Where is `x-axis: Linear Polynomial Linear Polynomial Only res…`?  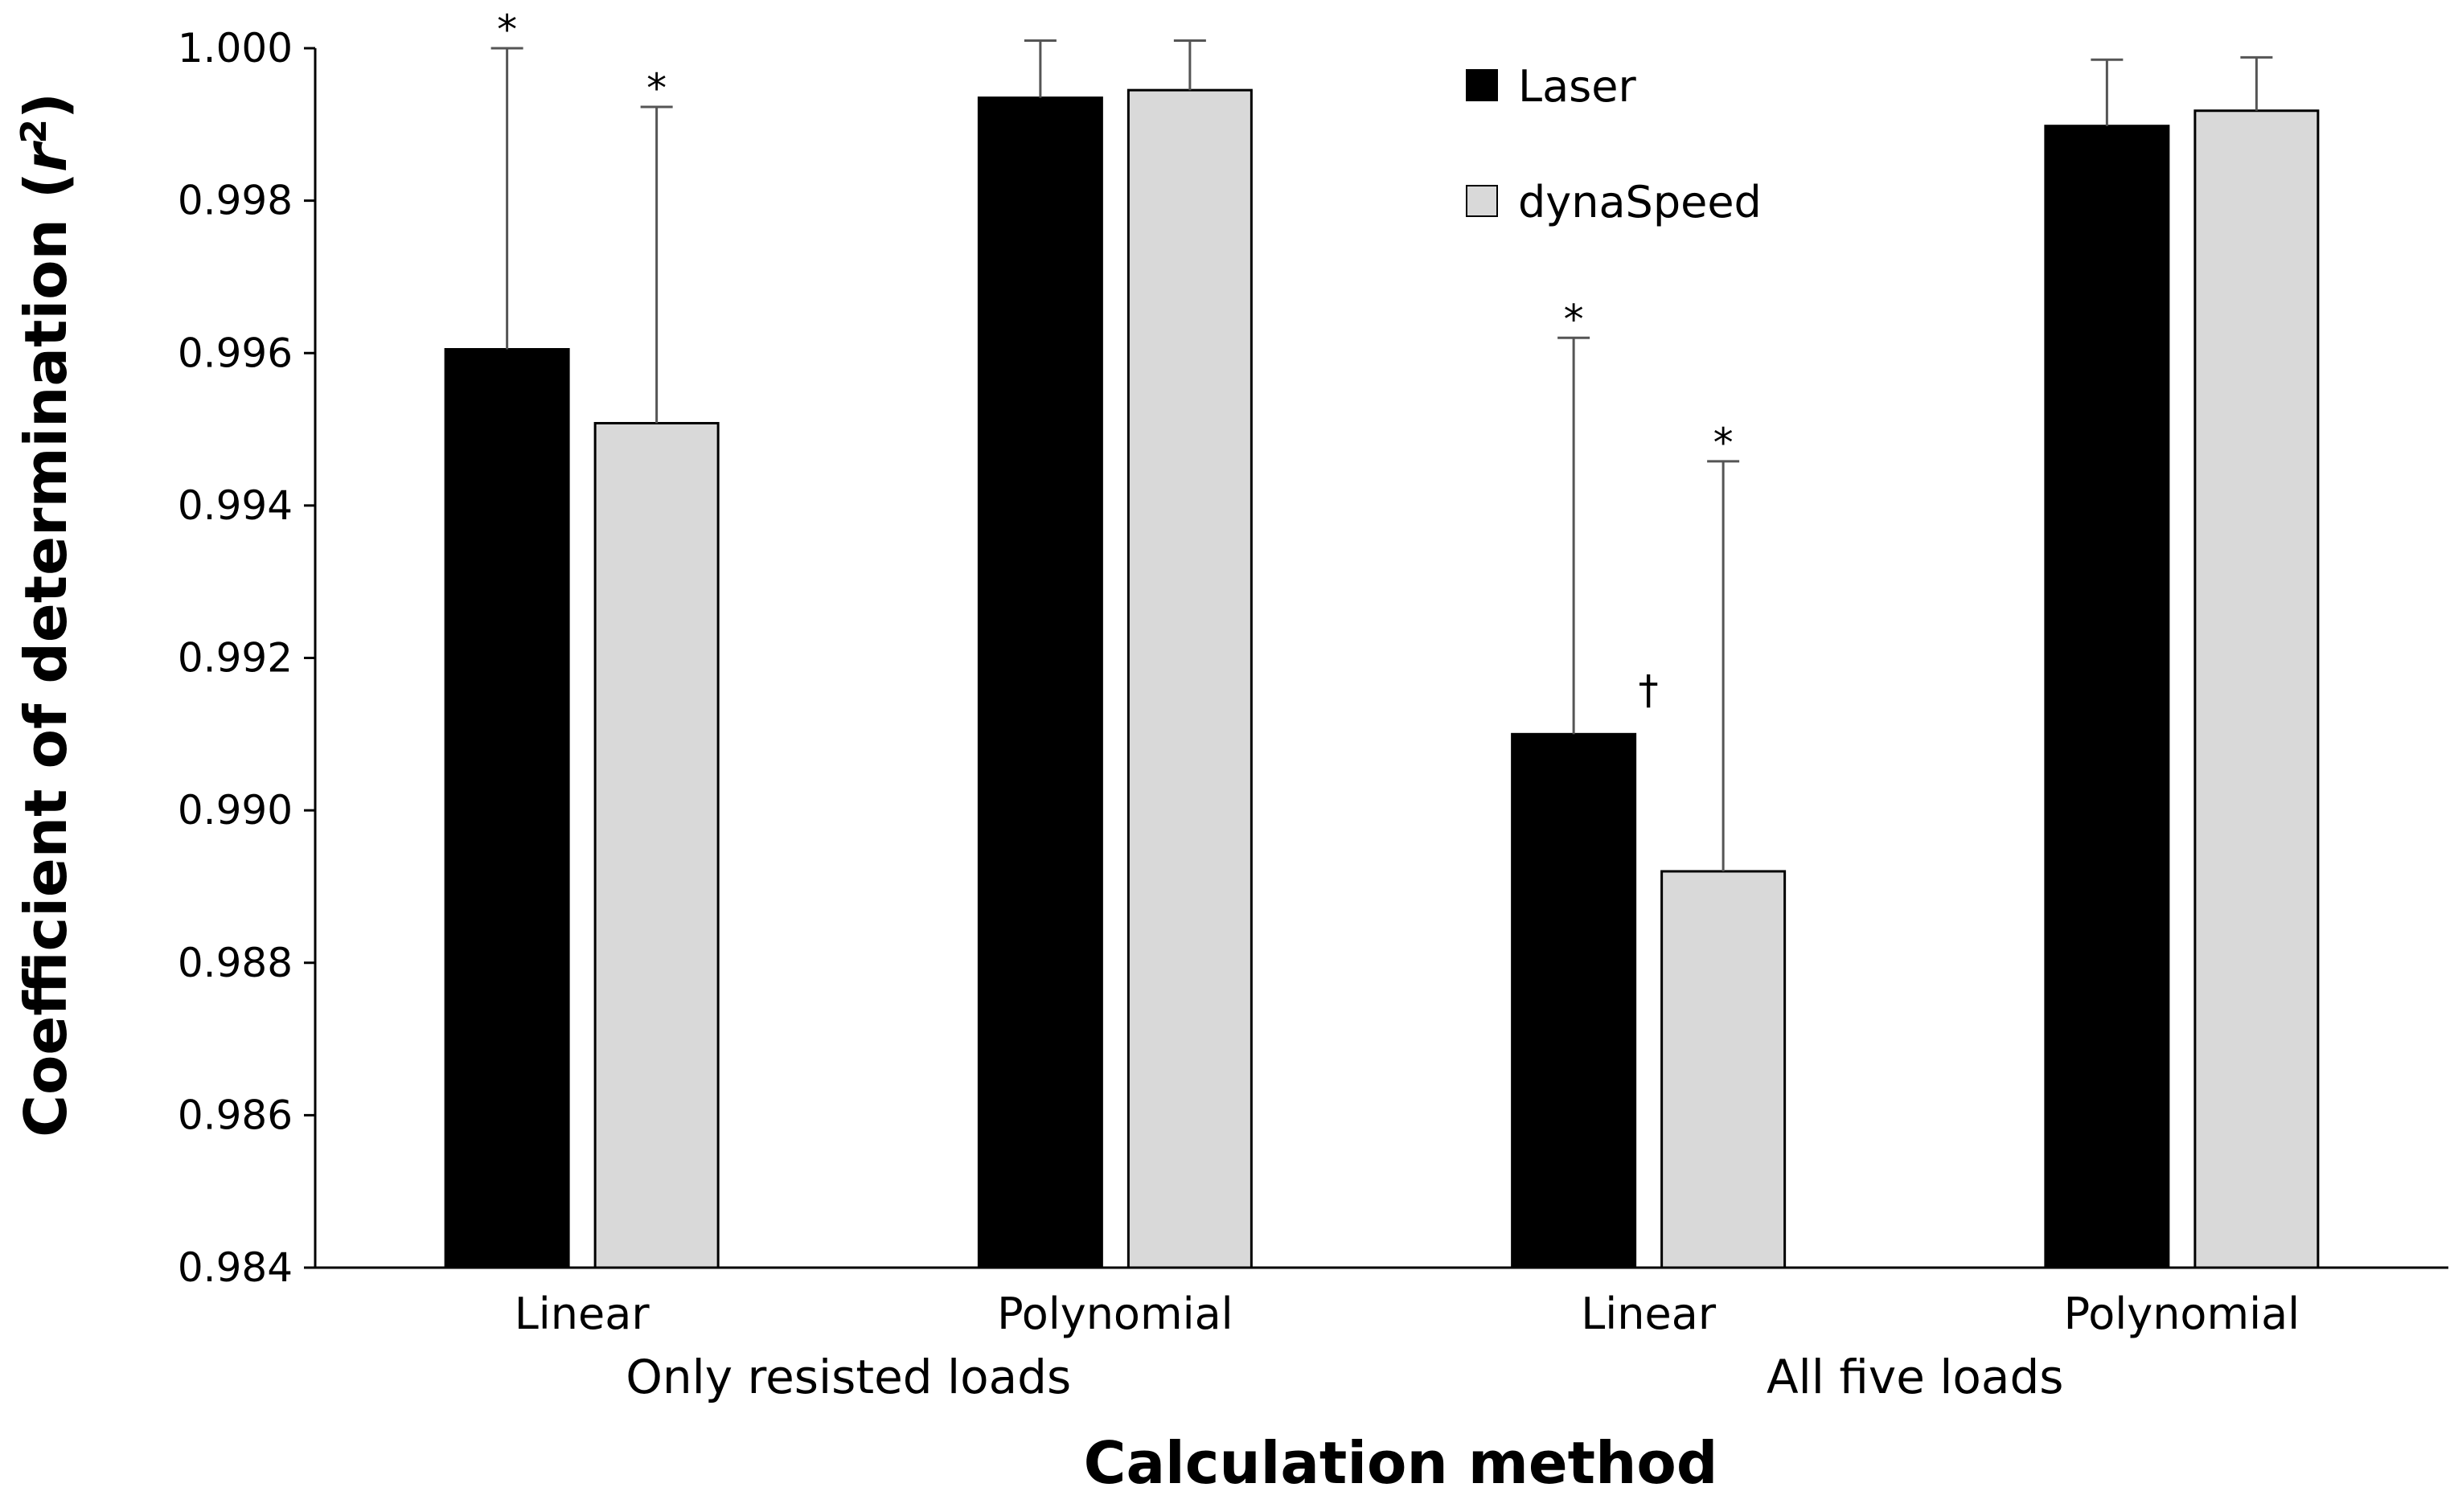 x-axis: Linear Polynomial Linear Polynomial Only res… is located at coordinates (1381, 1335).